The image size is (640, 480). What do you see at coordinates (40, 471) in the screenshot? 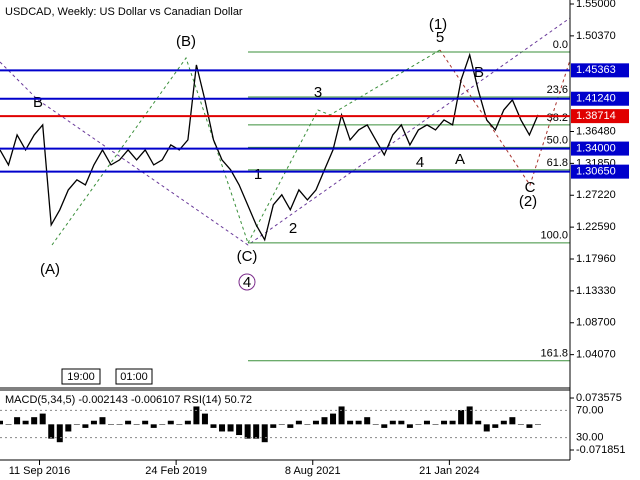
I see `x-tick-label: 11 Sep 2016` at bounding box center [40, 471].